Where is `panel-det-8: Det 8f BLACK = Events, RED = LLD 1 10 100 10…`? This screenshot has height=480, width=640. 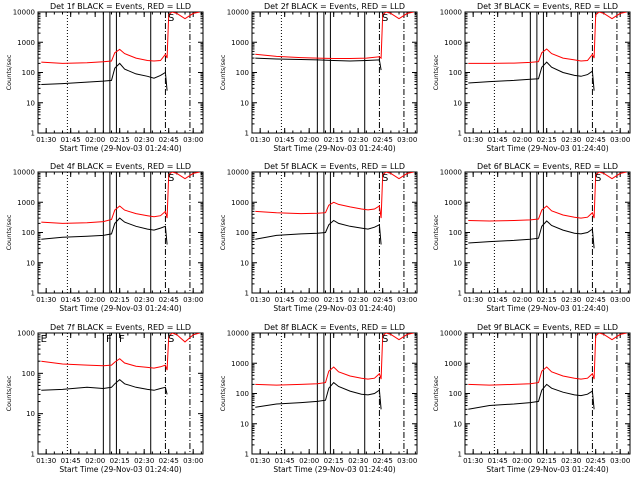 panel-det-8: Det 8f BLACK = Events, RED = LLD 1 10 100 10… is located at coordinates (318, 398).